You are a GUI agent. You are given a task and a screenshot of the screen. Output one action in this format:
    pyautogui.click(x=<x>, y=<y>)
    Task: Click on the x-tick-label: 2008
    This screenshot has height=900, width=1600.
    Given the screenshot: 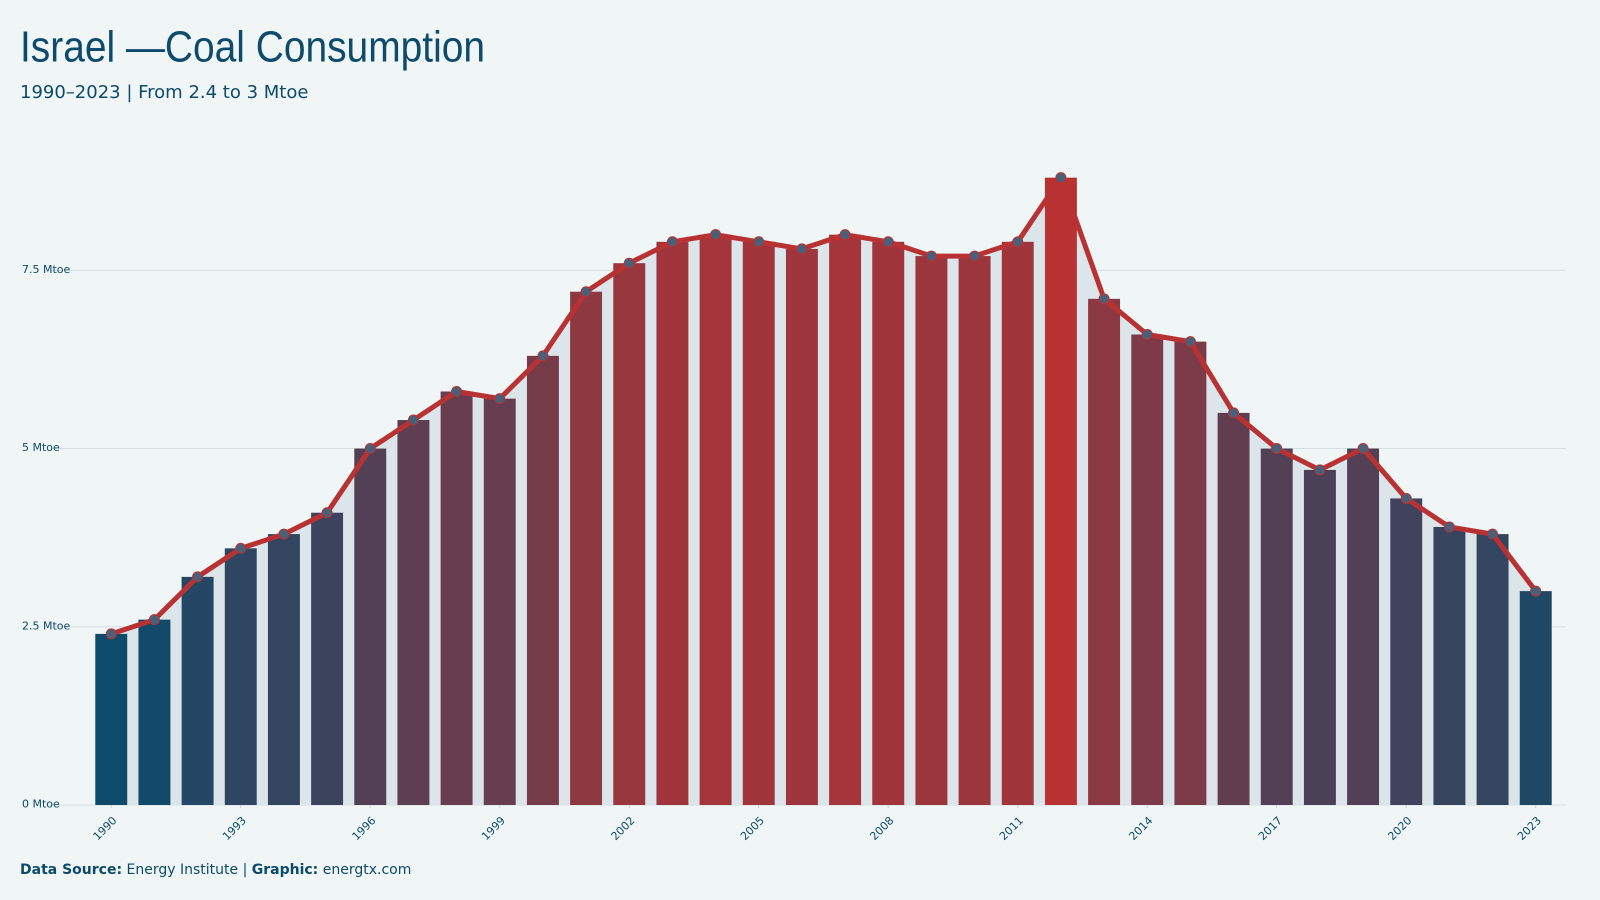 What is the action you would take?
    pyautogui.click(x=881, y=828)
    